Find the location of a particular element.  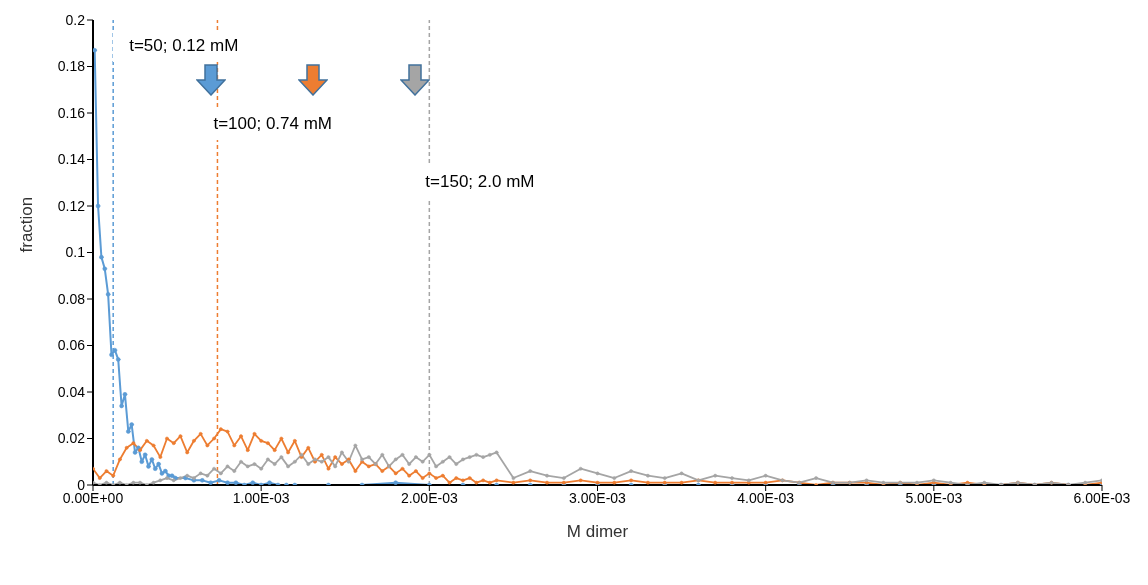

y-tick-label: 0.08 is located at coordinates (71, 298).